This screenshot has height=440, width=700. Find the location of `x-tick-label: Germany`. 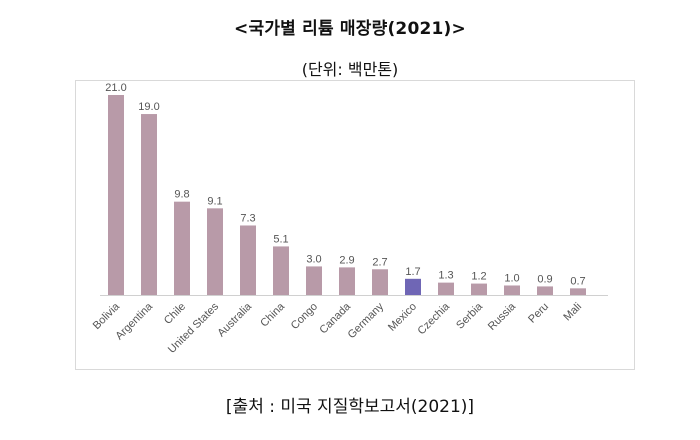

x-tick-label: Germany is located at coordinates (366, 320).